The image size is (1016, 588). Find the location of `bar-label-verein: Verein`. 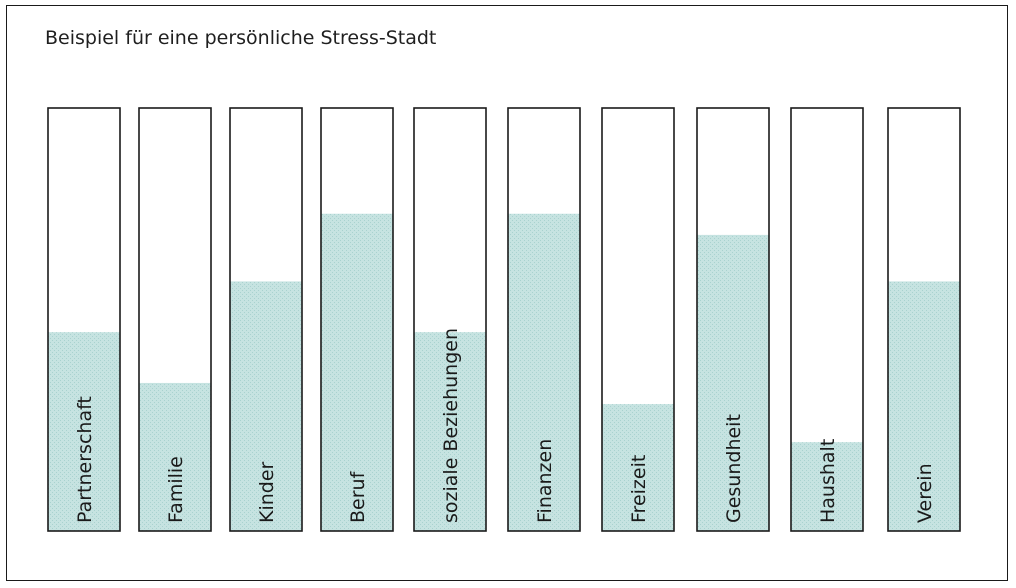

bar-label-verein: Verein is located at coordinates (925, 493).